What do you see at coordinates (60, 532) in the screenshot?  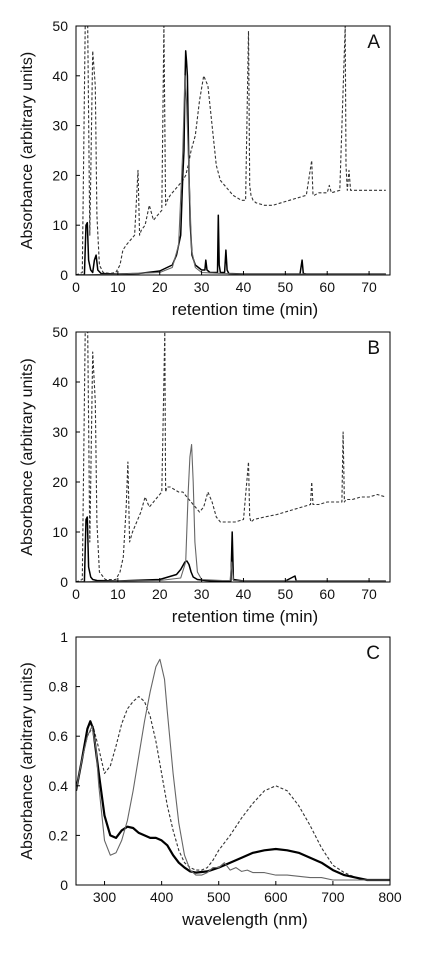 I see `panel-b-ytick-label-10: 10` at bounding box center [60, 532].